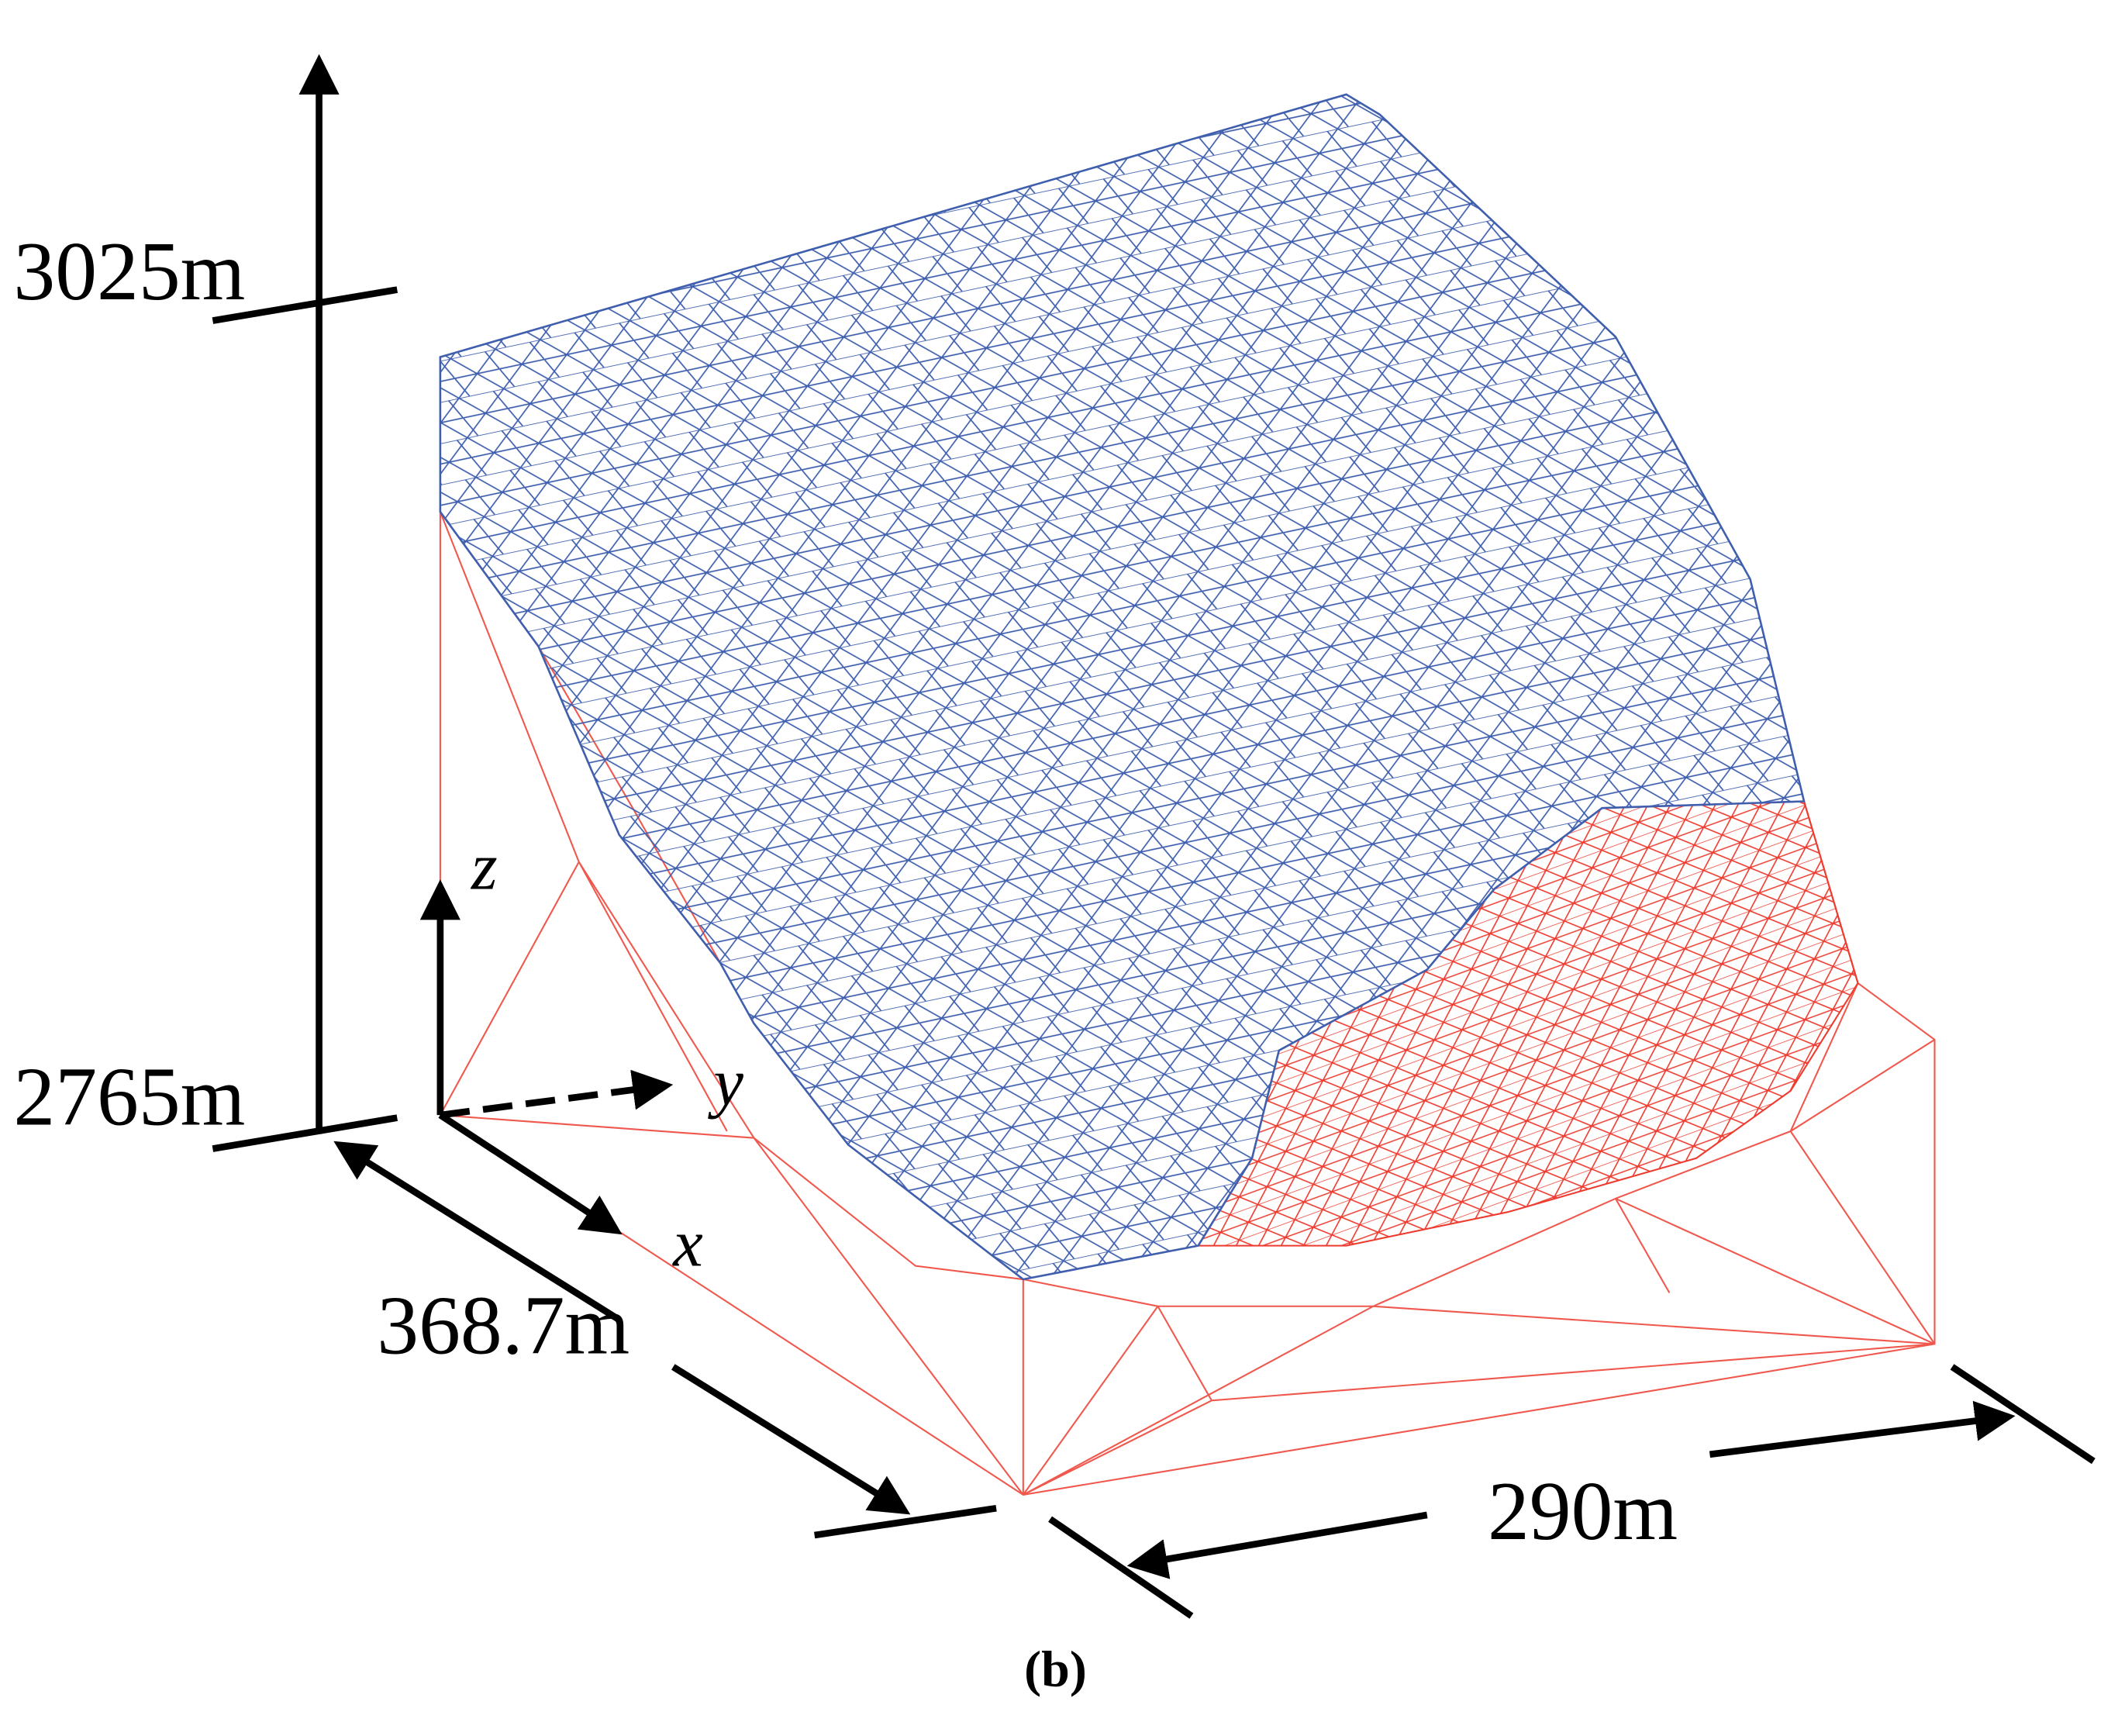 The image size is (2111, 1736). I want to click on y-label: y, so click(725, 1081).